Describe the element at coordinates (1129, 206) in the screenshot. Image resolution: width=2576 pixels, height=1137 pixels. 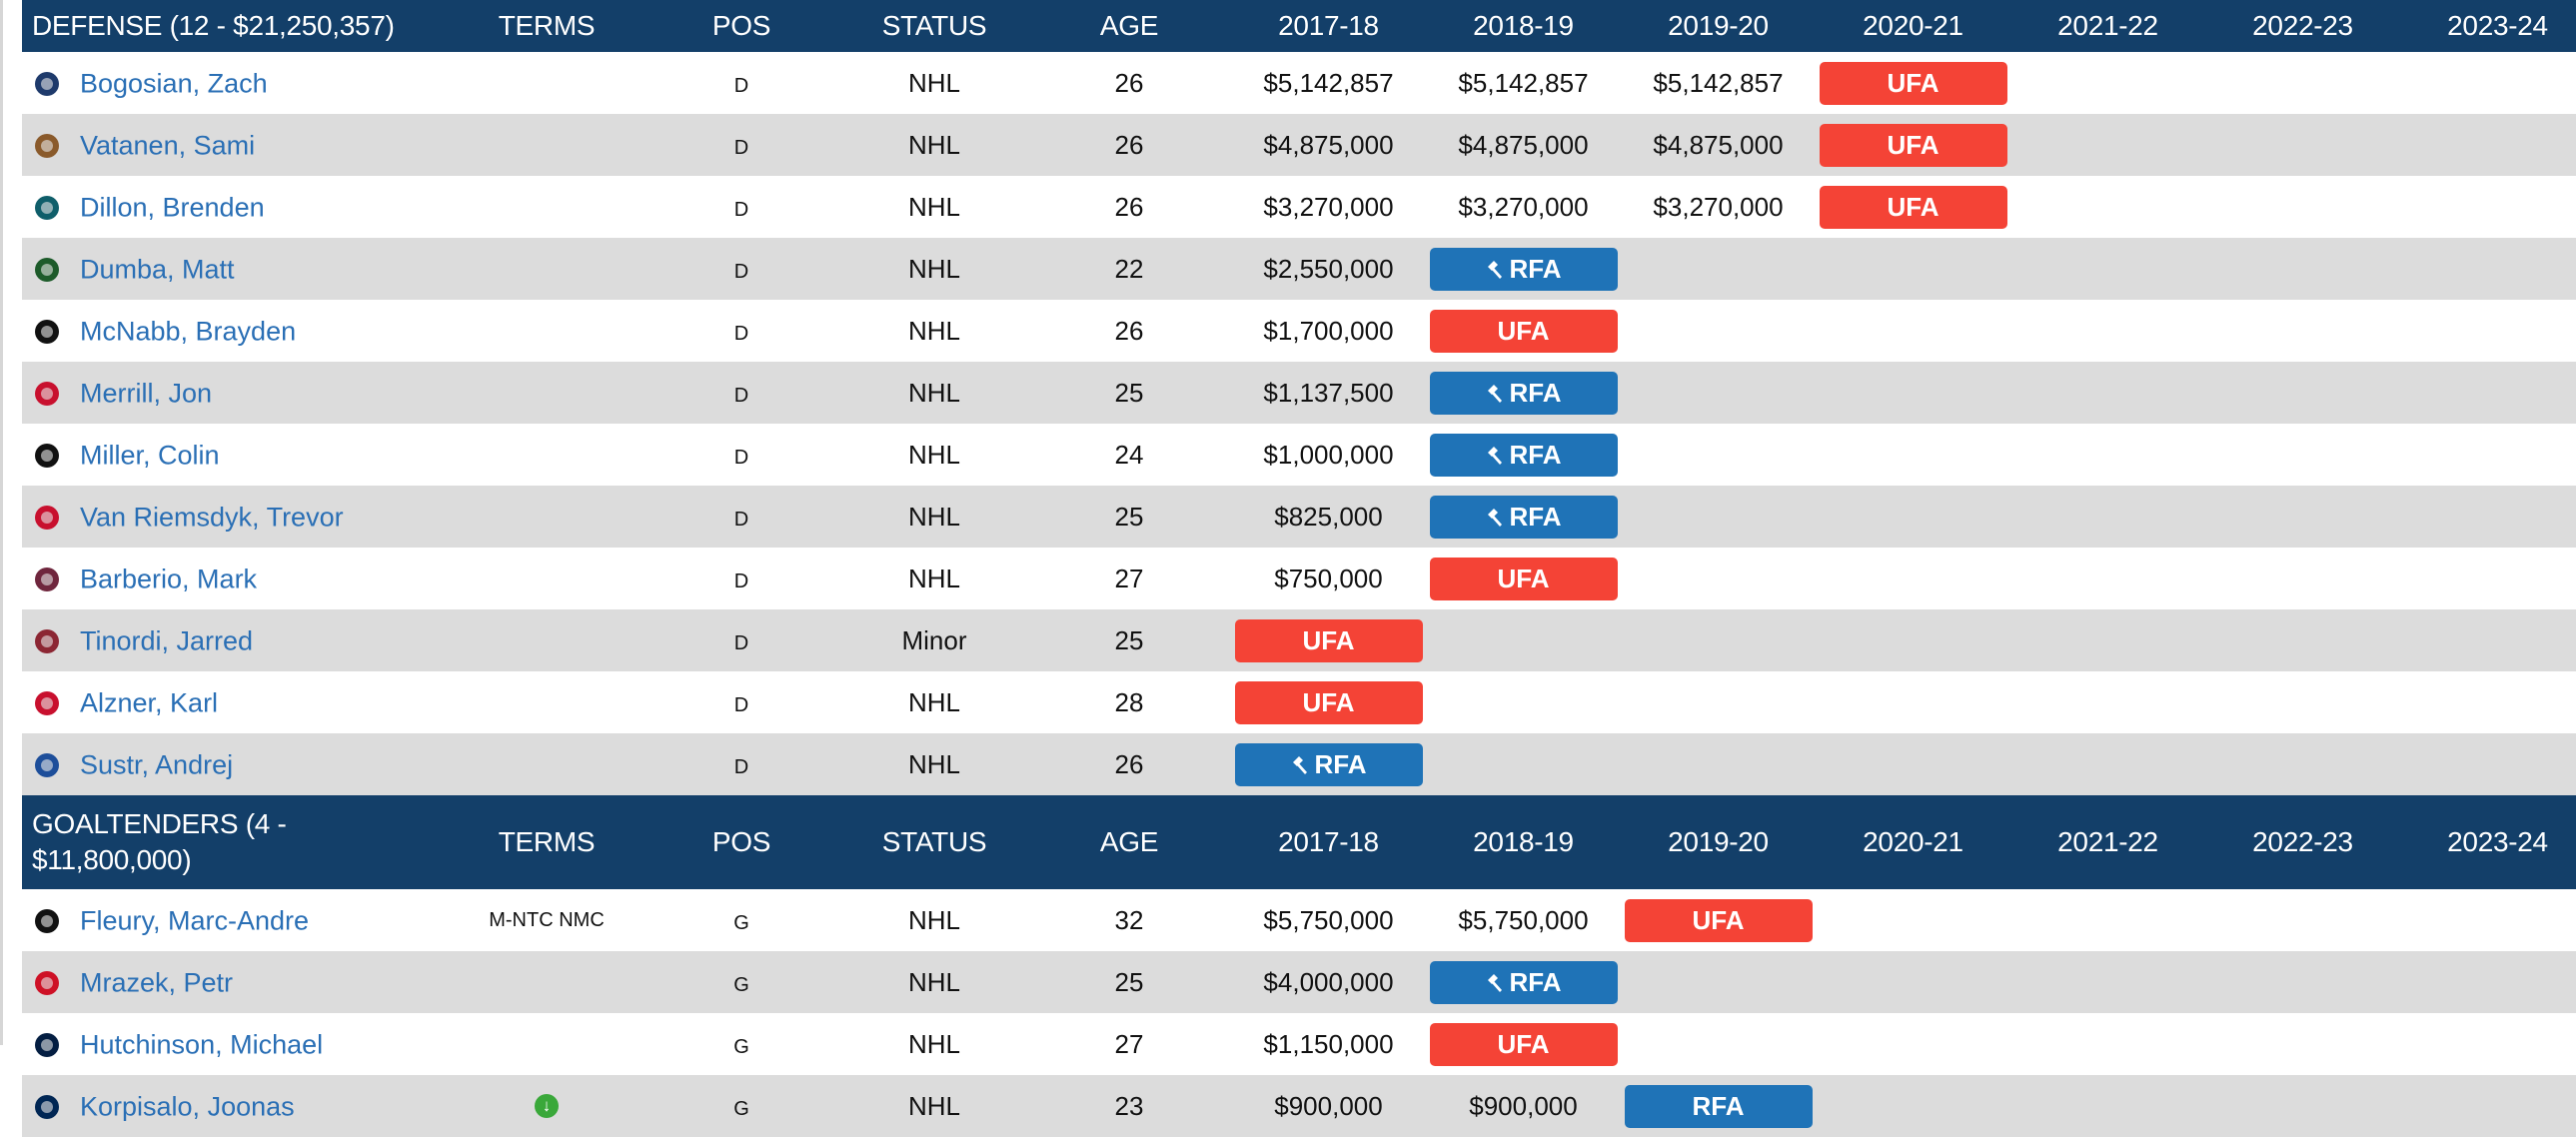
I see `age-cell: 26` at that location.